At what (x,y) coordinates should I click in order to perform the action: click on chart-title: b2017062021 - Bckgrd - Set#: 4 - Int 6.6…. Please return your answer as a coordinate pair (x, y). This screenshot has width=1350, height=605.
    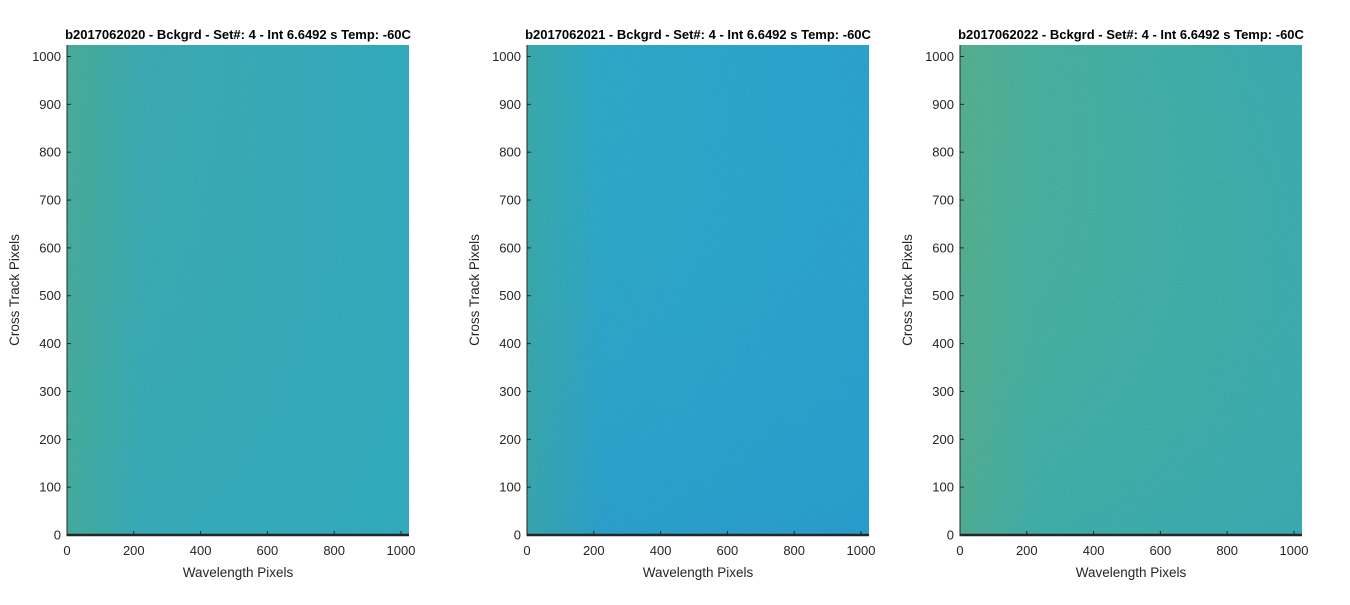
    Looking at the image, I should click on (698, 34).